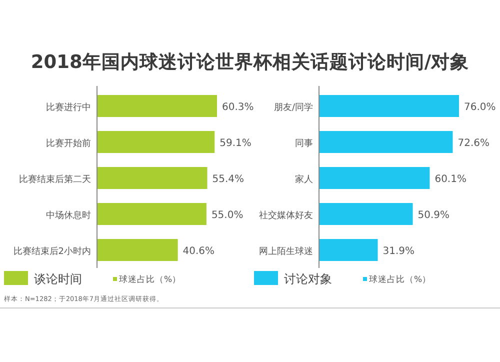  I want to click on data-label: 50.9%, so click(434, 215).